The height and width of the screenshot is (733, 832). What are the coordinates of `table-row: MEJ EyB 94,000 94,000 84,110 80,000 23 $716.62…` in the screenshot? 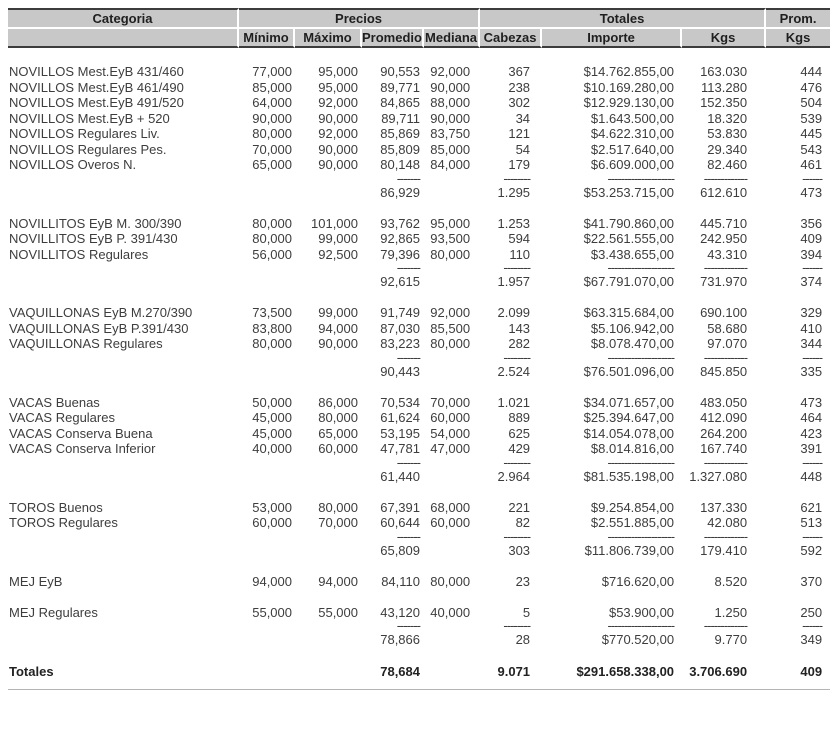 It's located at (419, 582).